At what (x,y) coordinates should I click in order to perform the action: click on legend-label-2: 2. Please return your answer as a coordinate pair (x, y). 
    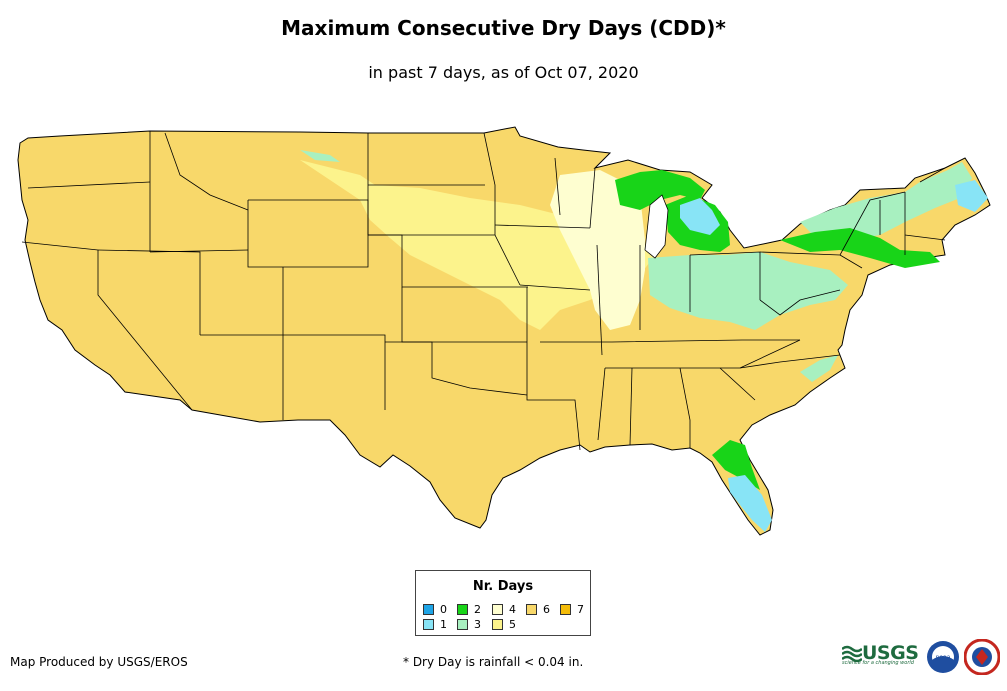
    Looking at the image, I should click on (477, 609).